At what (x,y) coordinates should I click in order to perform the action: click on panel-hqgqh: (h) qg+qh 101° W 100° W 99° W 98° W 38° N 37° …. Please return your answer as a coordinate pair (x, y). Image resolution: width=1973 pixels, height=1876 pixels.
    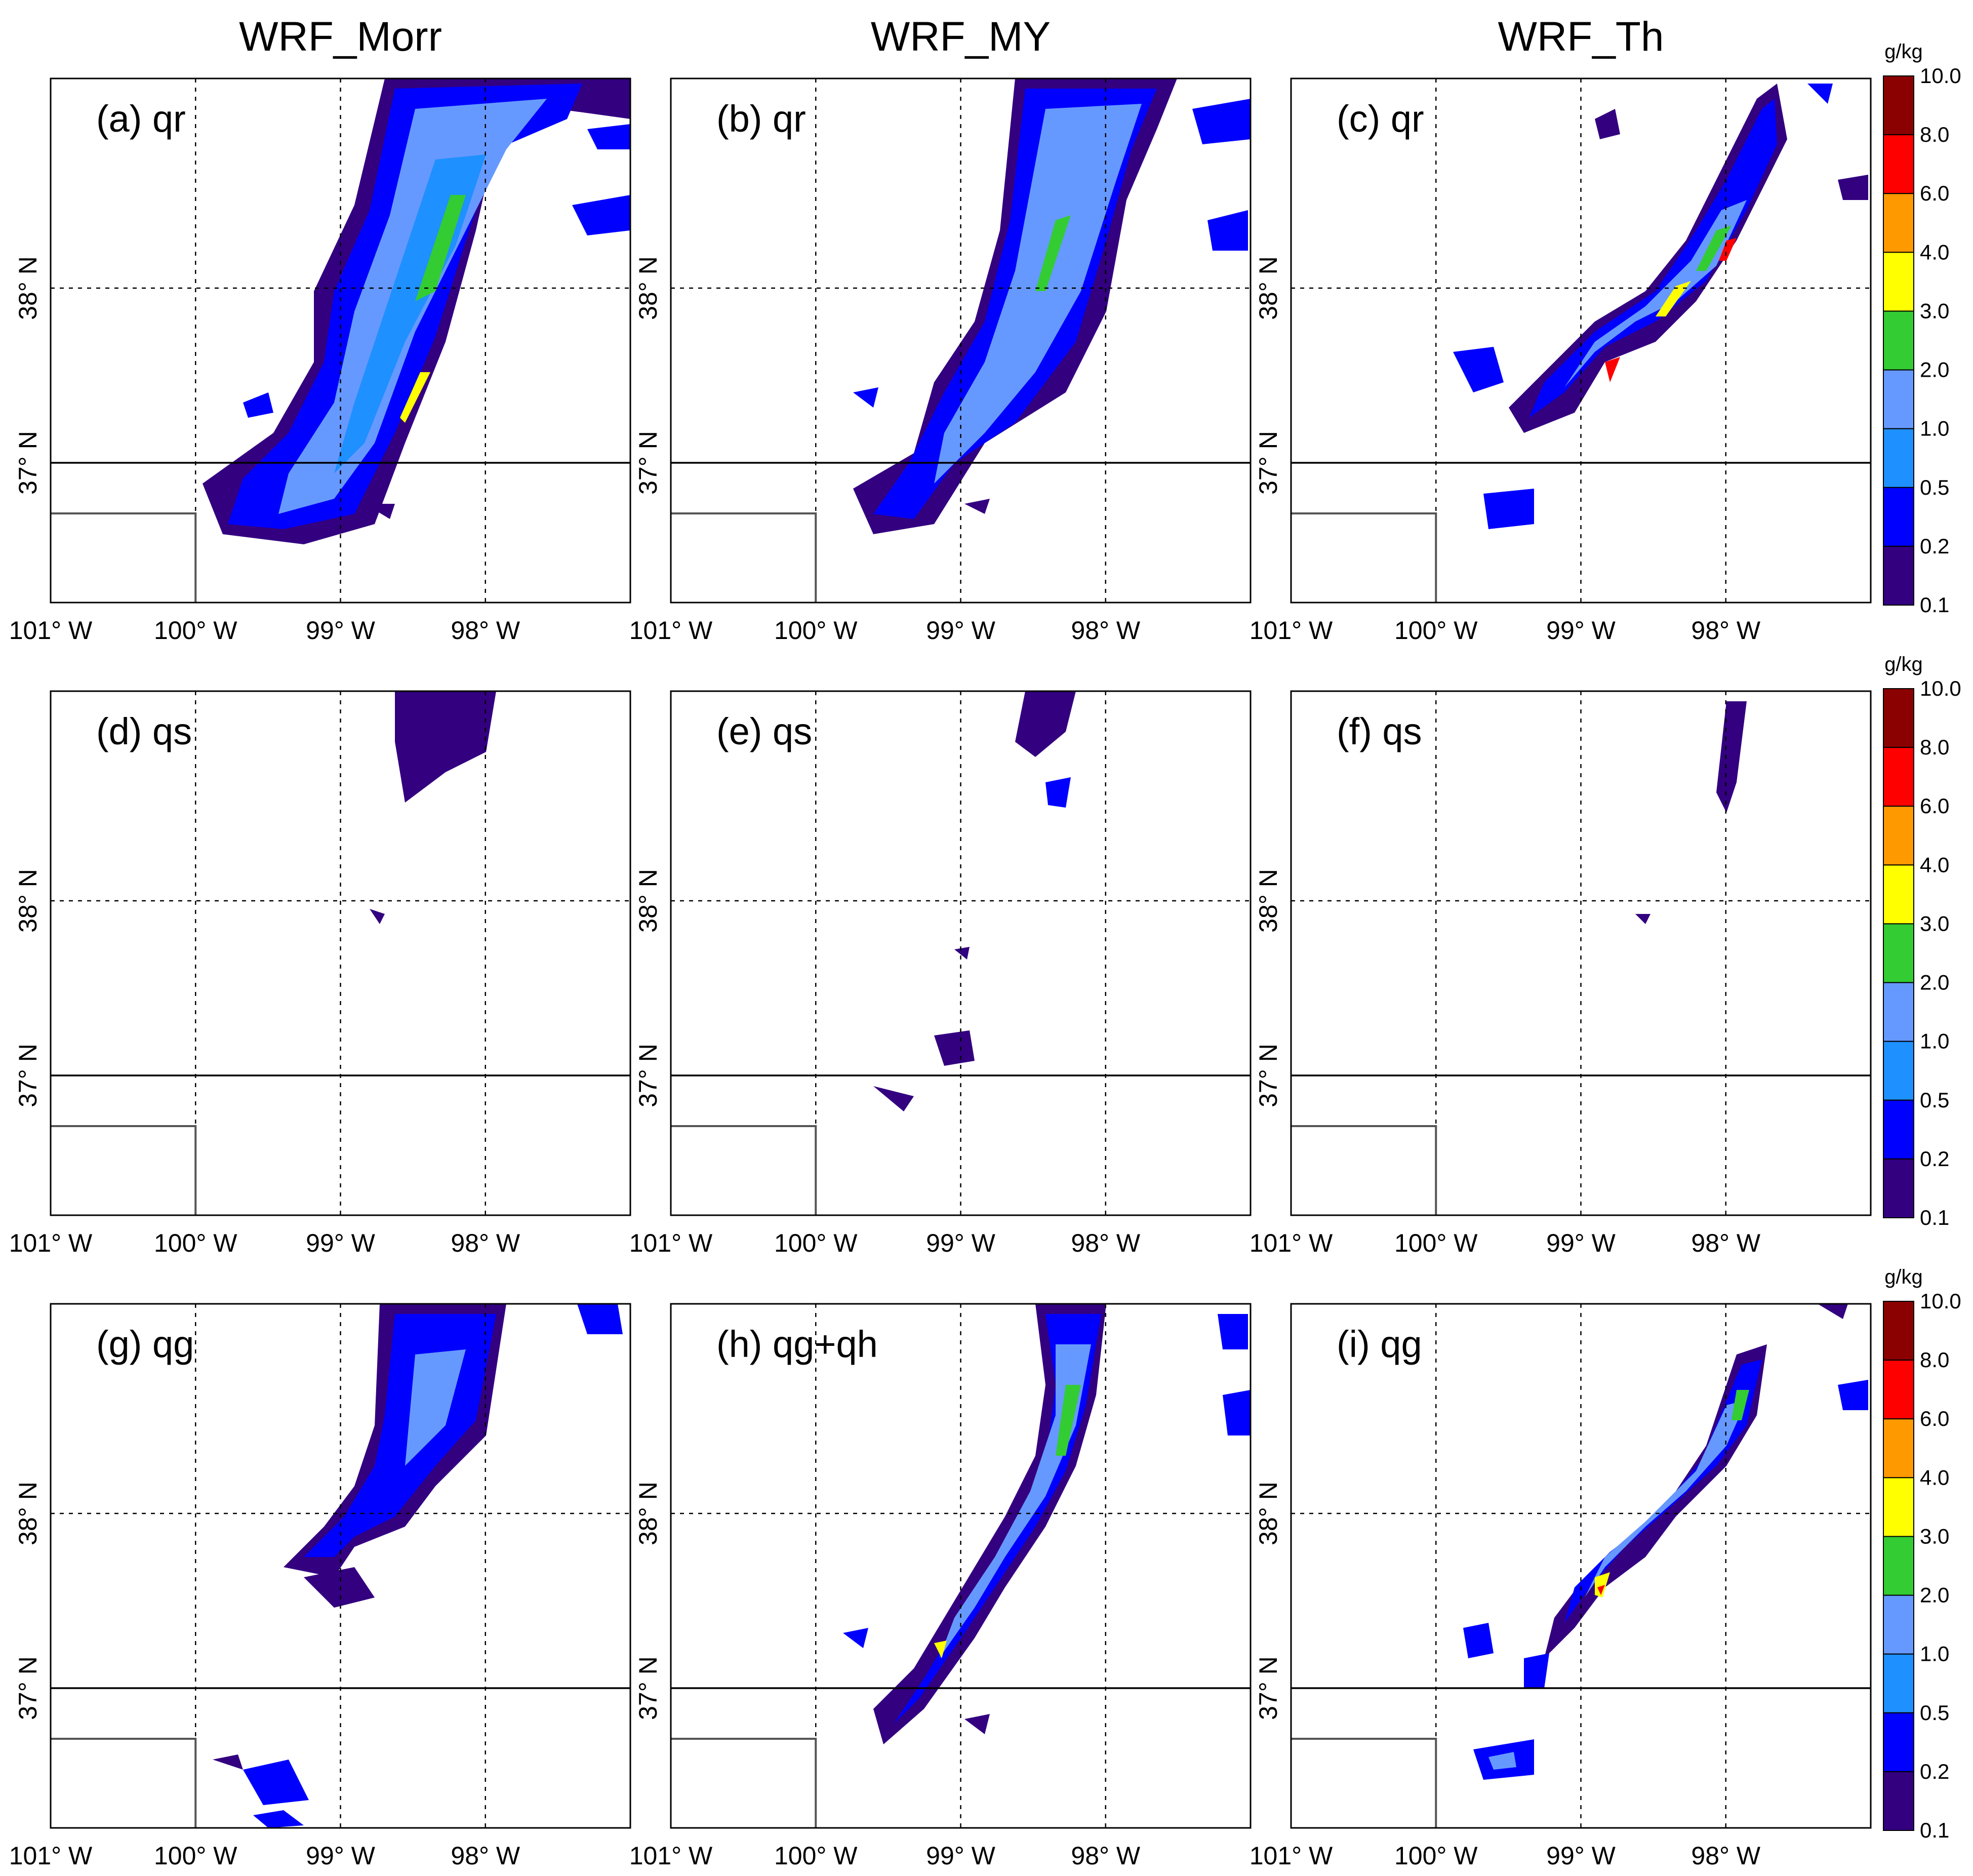
    Looking at the image, I should click on (940, 1586).